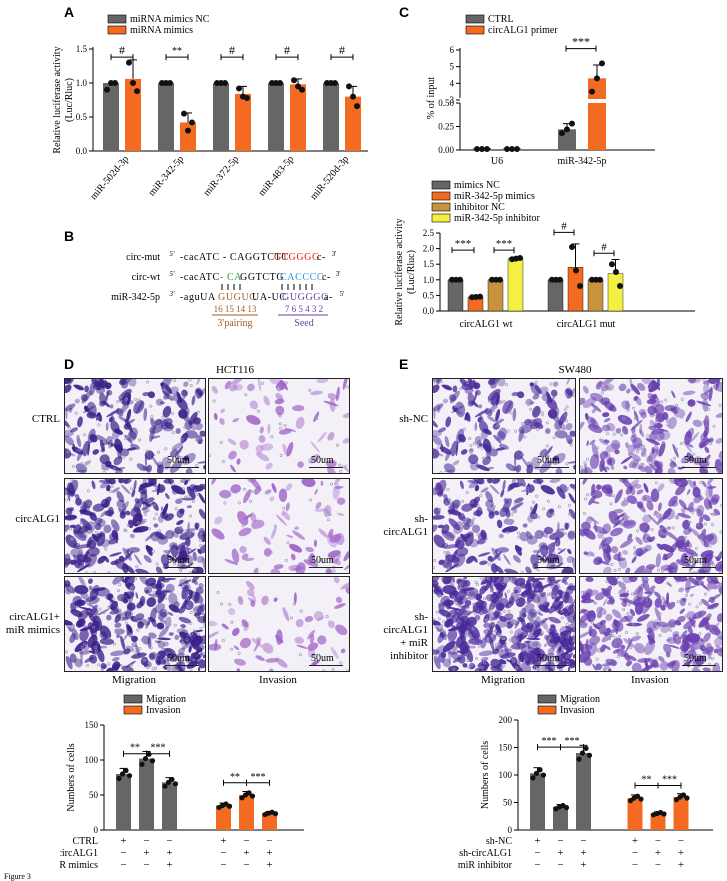 The height and width of the screenshot is (881, 727). I want to click on sig-label: #, so click(232, 50).